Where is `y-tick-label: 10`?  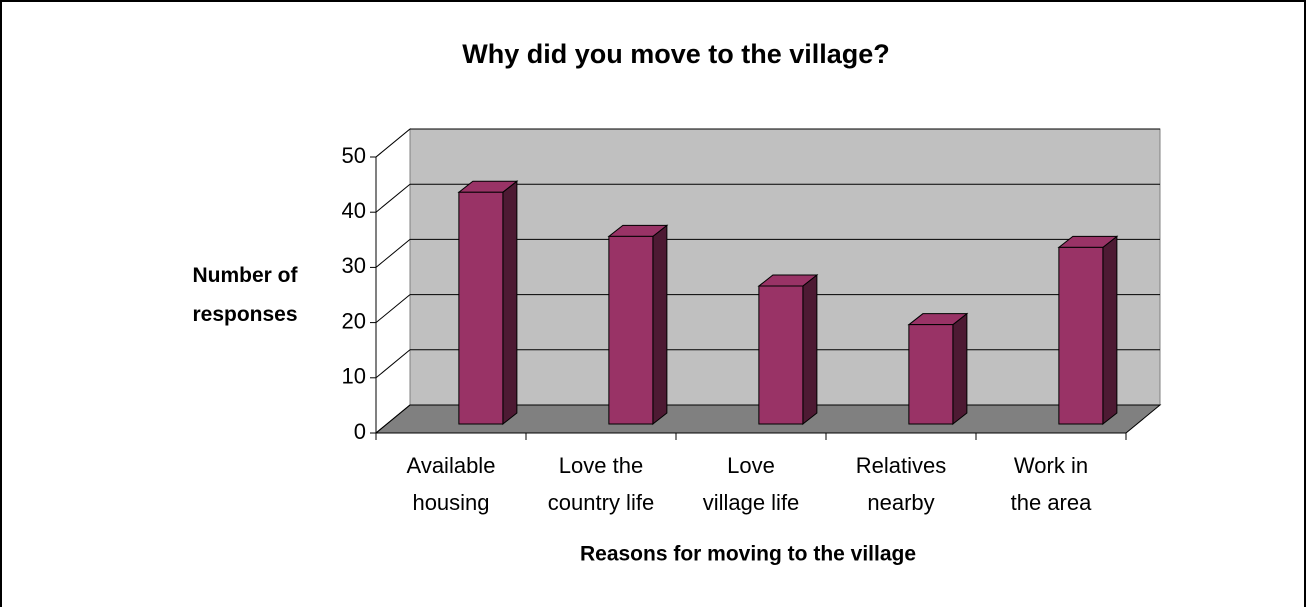
y-tick-label: 10 is located at coordinates (354, 376).